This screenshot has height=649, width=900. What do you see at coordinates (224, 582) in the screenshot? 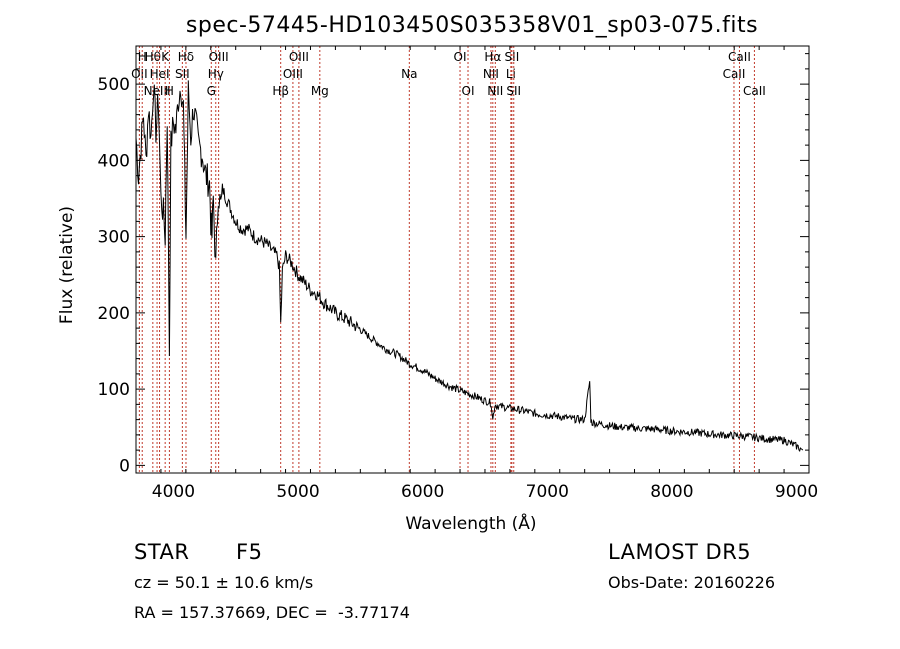
I see `redshift-velocity: cz = 50.1 ± 10.6 km/s` at bounding box center [224, 582].